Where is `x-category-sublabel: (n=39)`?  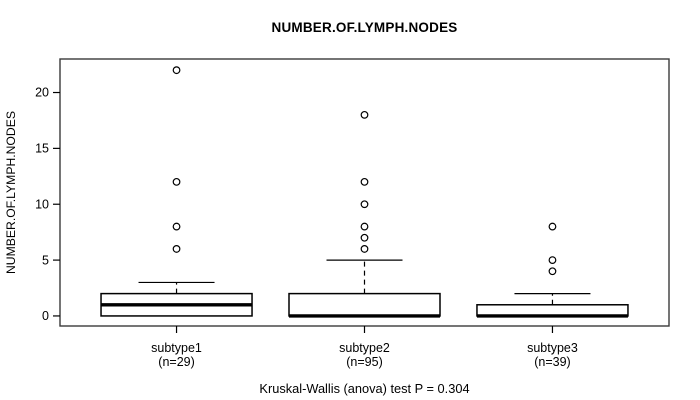 x-category-sublabel: (n=39) is located at coordinates (552, 362).